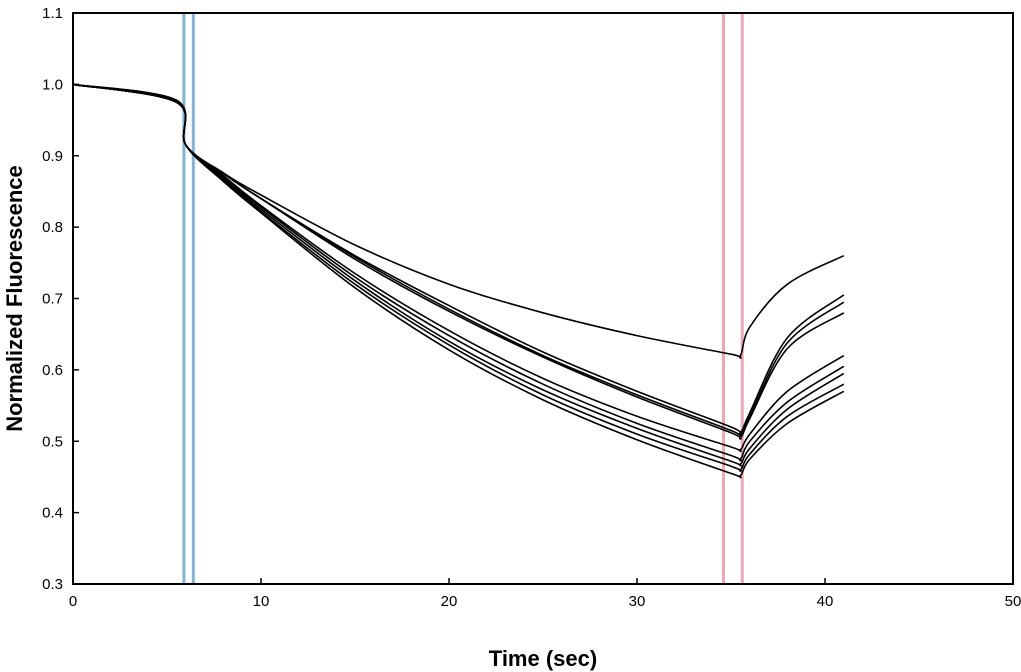 The image size is (1021, 672). I want to click on y-tick-label-2: 0.5, so click(52, 441).